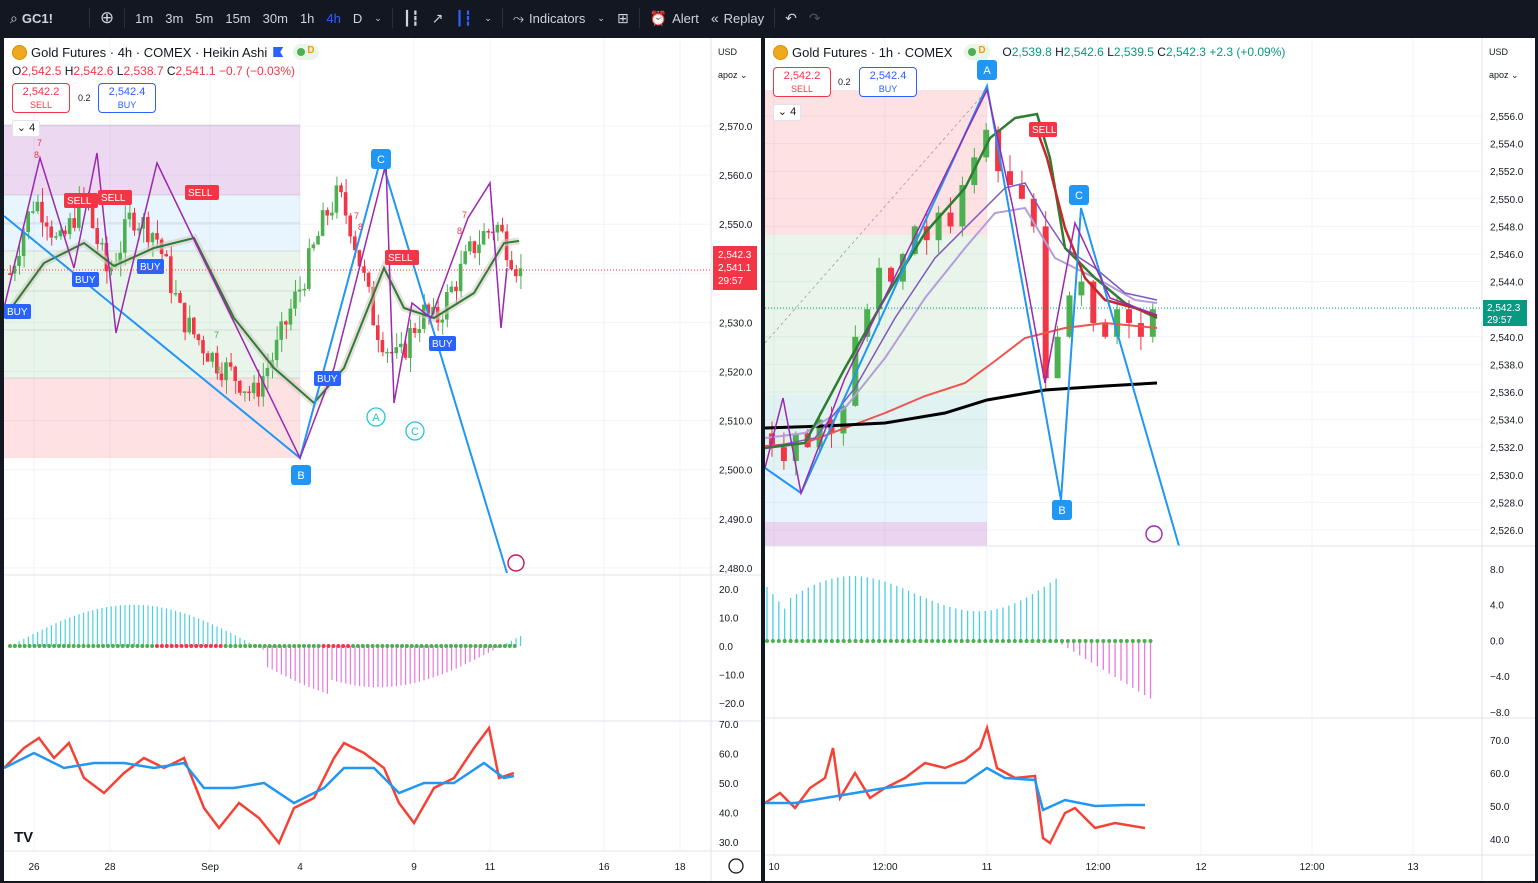 This screenshot has width=1538, height=883. What do you see at coordinates (174, 18) in the screenshot?
I see `interval-3m: 3m` at bounding box center [174, 18].